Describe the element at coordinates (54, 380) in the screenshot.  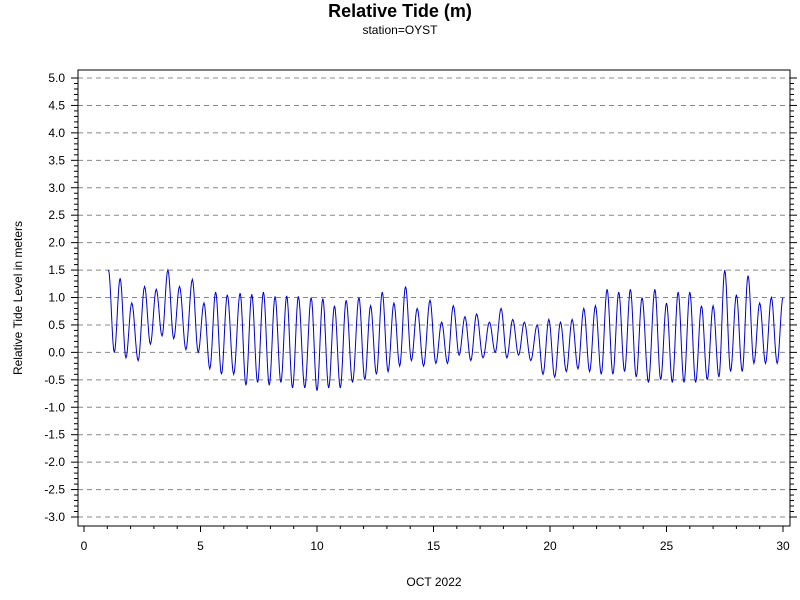
I see `y-tick-label: -0.5` at that location.